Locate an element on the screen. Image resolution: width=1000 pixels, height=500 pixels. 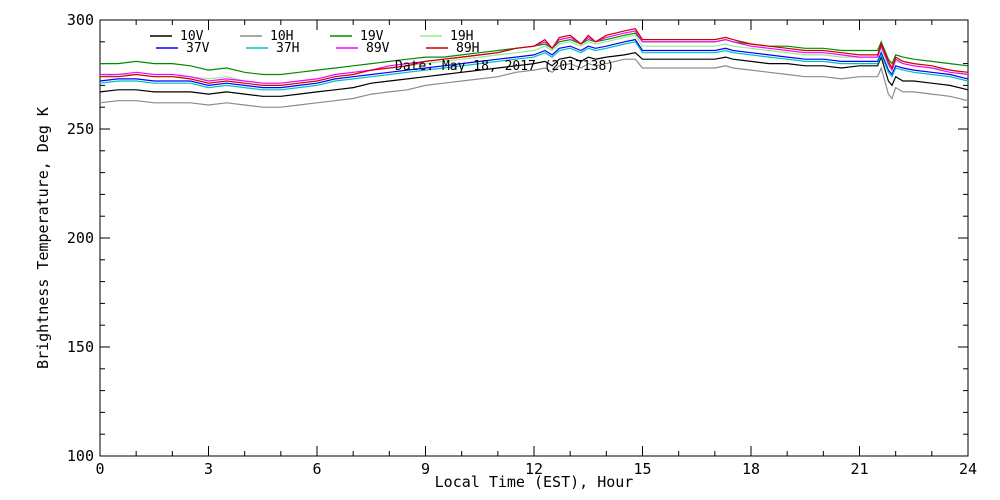
y-tick-label: 100 is located at coordinates (80, 456).